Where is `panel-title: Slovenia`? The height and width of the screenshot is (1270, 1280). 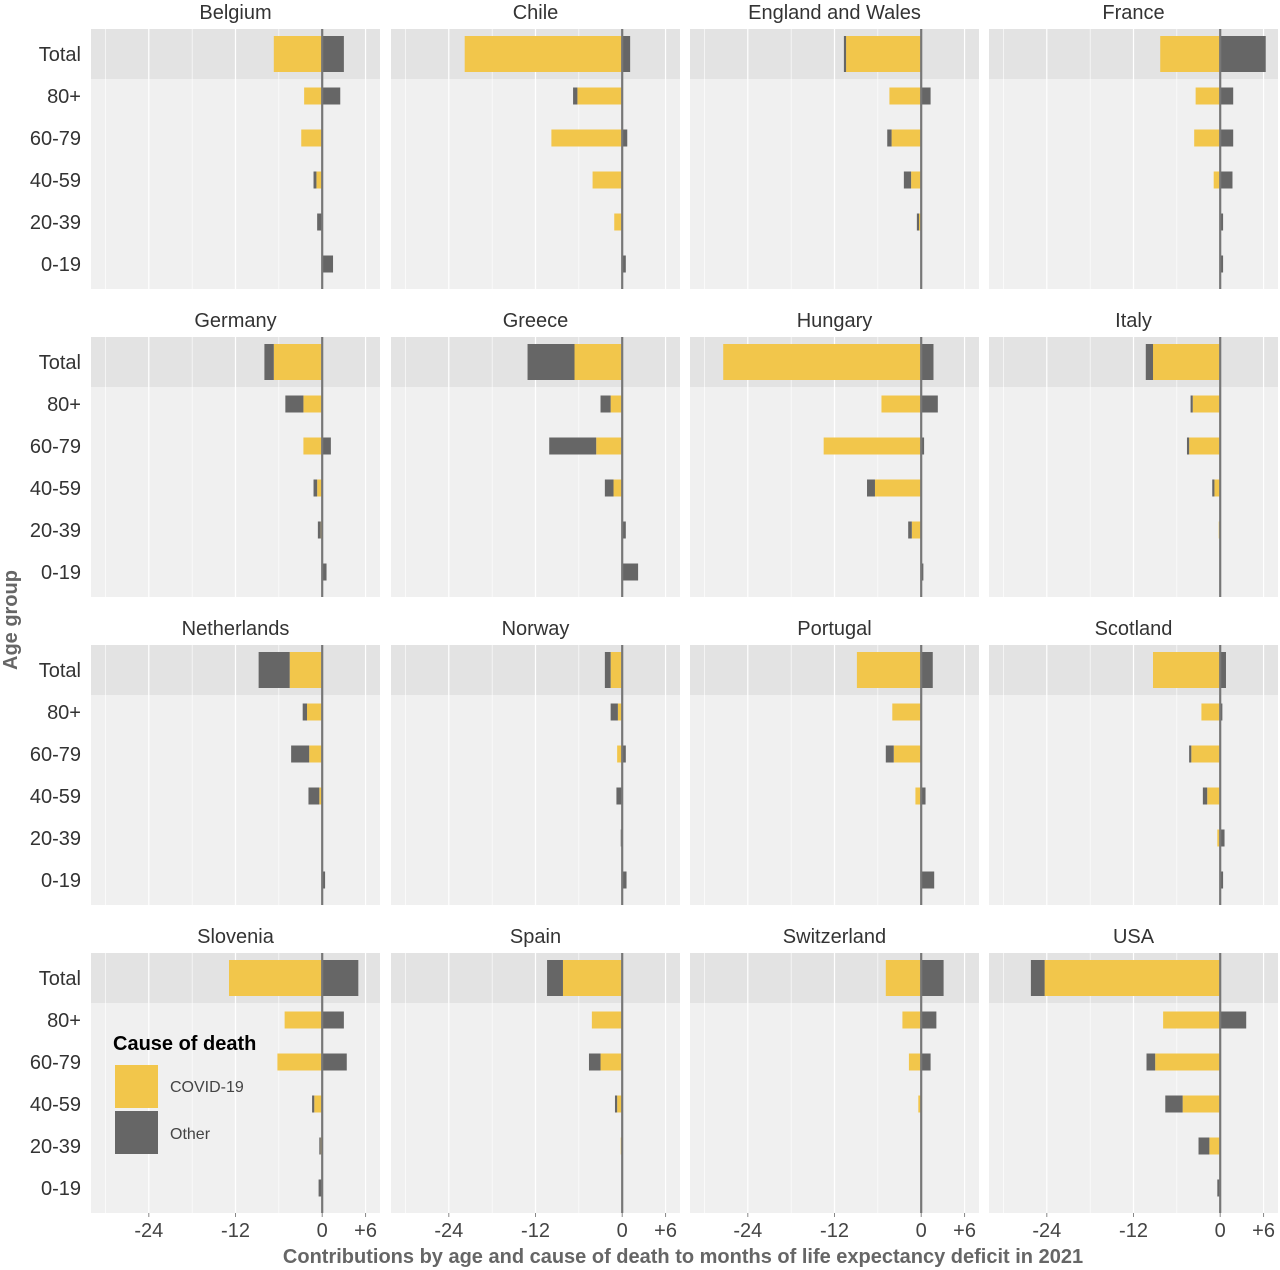 panel-title: Slovenia is located at coordinates (236, 937).